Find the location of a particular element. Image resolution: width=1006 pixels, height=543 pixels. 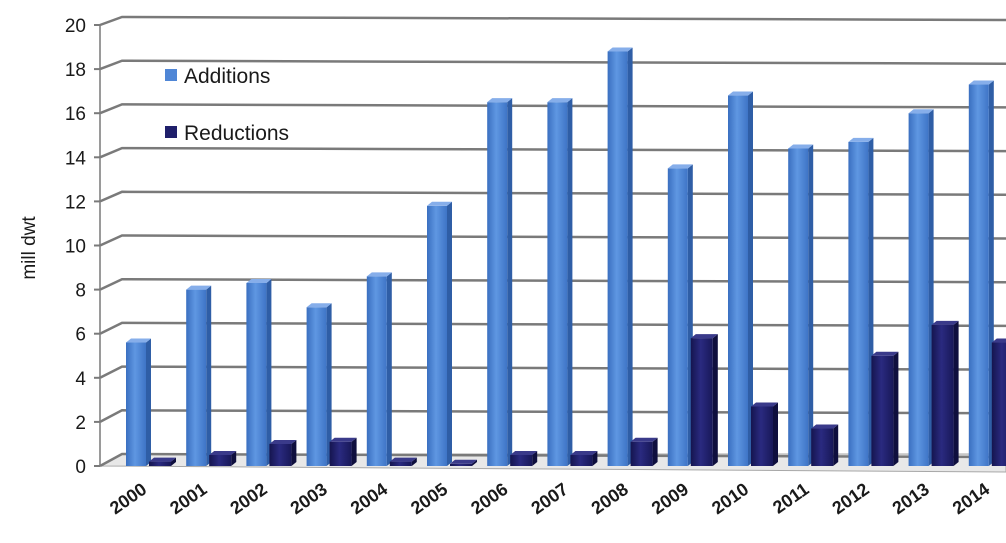

legend-swatch-additions is located at coordinates (171, 75).